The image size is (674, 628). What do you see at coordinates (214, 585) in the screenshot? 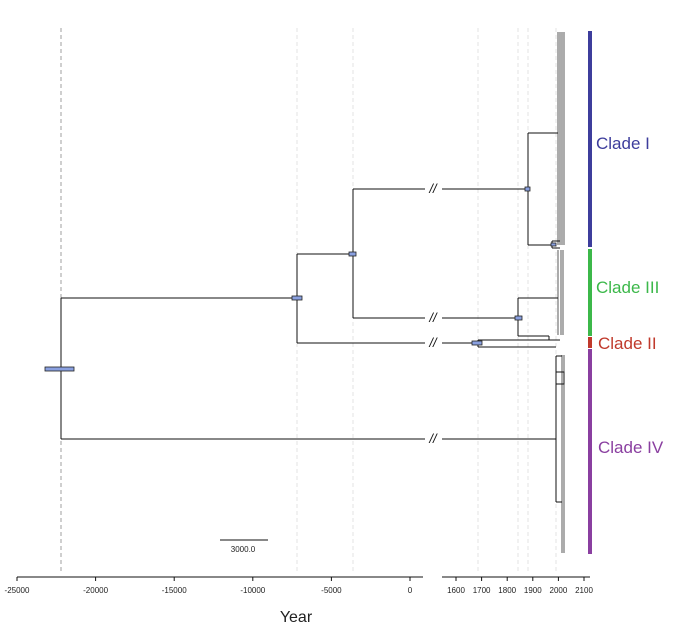
I see `left-time-axis: -25000 -20000 -15000 -10000 -5000 0` at bounding box center [214, 585].